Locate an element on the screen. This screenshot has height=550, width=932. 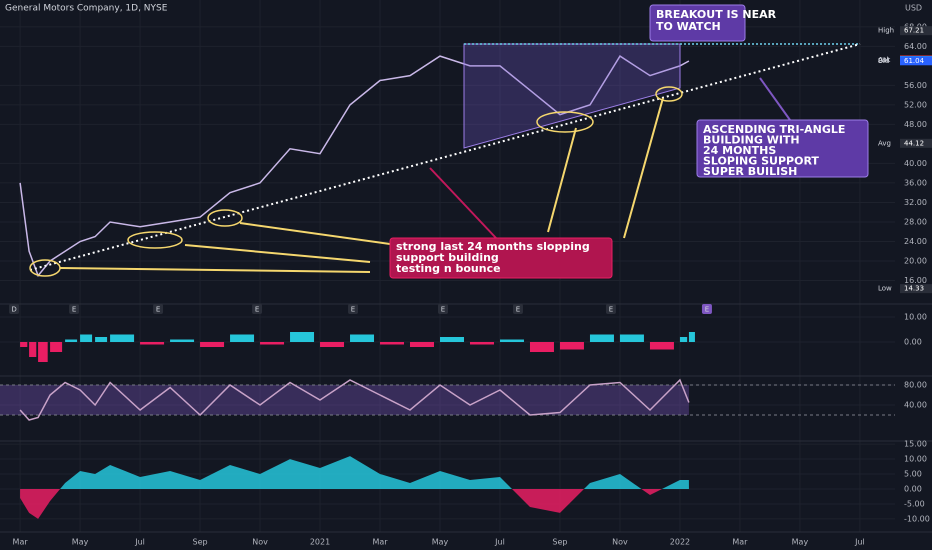
y-tick-label: 36.00 is located at coordinates (915, 182).